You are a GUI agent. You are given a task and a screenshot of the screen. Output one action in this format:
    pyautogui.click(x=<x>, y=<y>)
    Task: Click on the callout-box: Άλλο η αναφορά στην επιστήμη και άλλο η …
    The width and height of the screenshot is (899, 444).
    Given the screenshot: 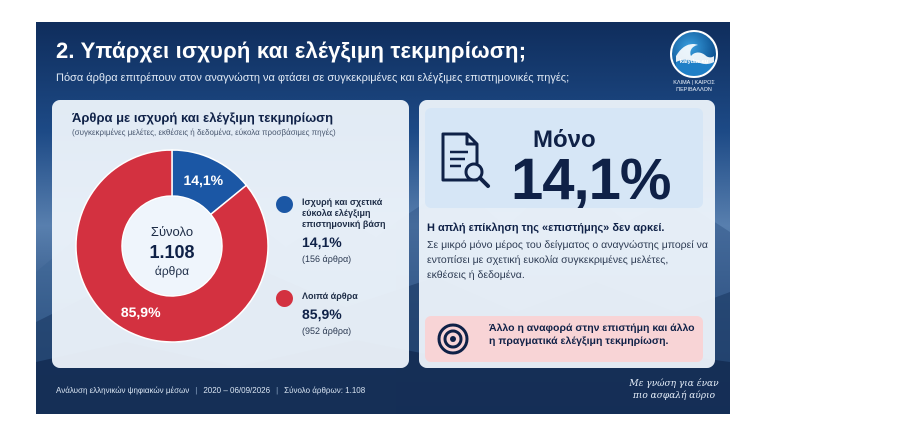 What is the action you would take?
    pyautogui.click(x=564, y=339)
    